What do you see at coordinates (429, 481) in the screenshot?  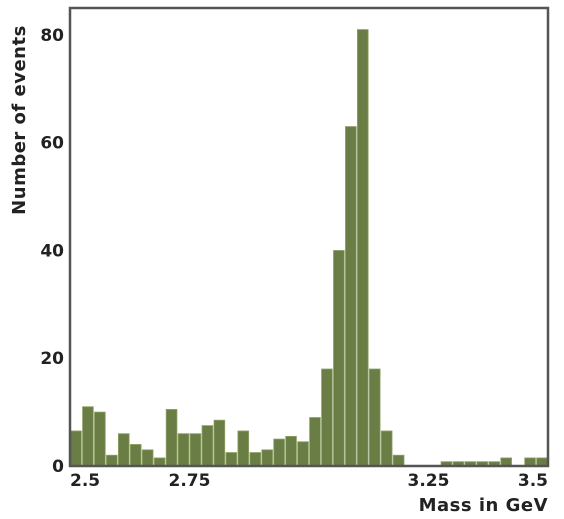 I see `x-tick-label: 3.25` at bounding box center [429, 481].